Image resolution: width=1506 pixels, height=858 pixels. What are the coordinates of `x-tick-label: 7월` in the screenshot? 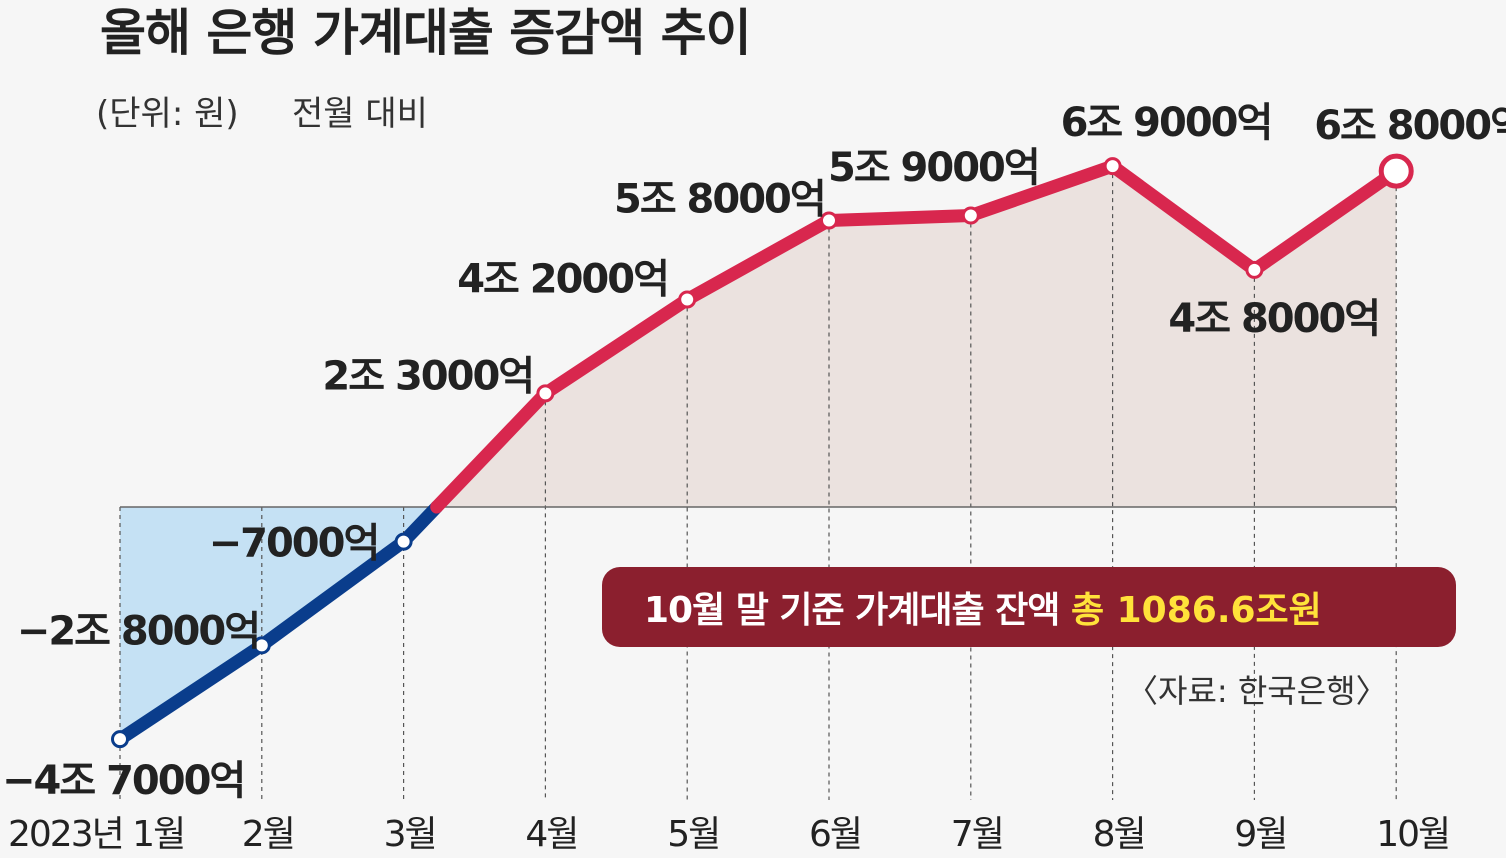 It's located at (977, 834).